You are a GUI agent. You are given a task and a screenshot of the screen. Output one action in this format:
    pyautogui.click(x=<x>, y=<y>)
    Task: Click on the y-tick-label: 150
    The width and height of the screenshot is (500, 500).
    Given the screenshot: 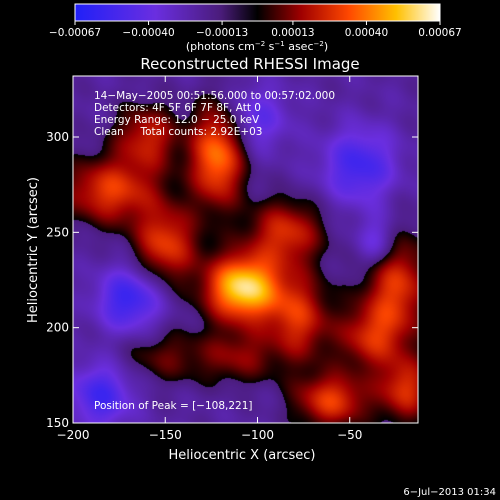 What is the action you would take?
    pyautogui.click(x=57, y=423)
    